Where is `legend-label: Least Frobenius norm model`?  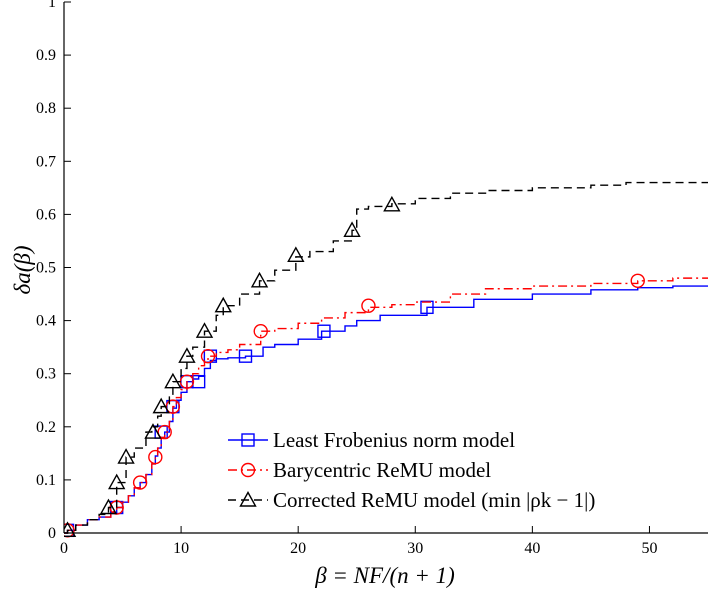 legend-label: Least Frobenius norm model is located at coordinates (394, 440).